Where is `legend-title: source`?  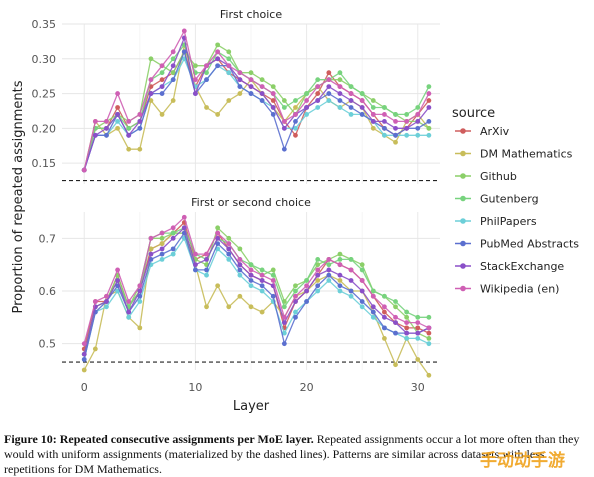 legend-title: source is located at coordinates (473, 113).